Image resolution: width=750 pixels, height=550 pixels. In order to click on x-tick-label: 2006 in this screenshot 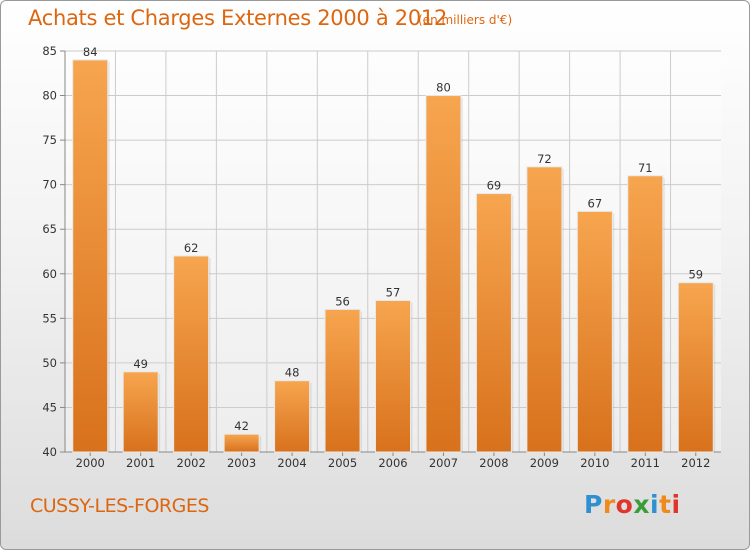, I will do `click(392, 463)`.